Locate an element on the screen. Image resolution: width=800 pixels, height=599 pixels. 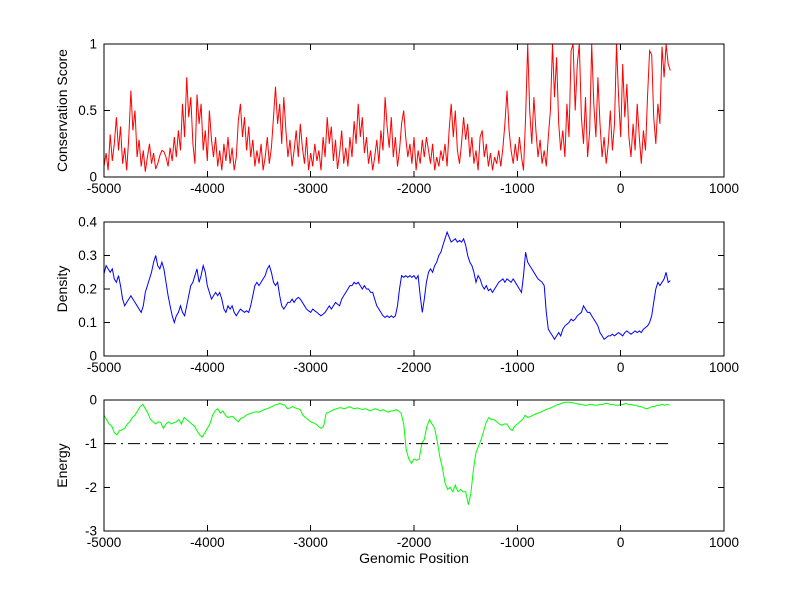
y-axis-label: Conservation Score is located at coordinates (62, 110).